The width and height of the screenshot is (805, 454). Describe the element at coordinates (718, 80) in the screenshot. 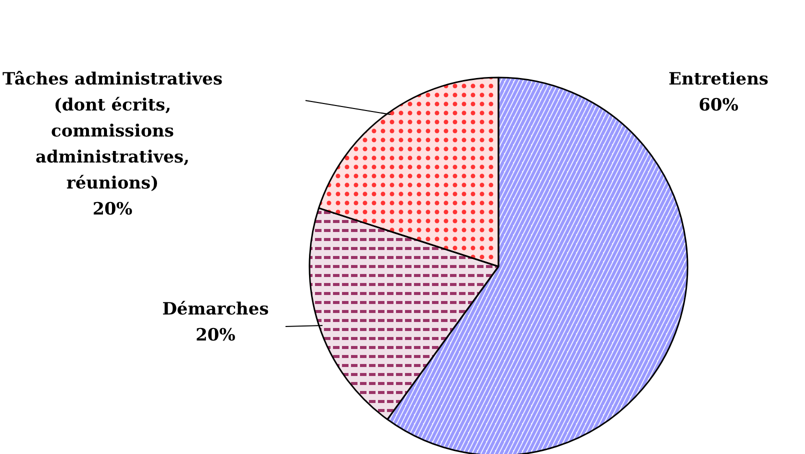

I see `slice-label: Entretiens` at that location.